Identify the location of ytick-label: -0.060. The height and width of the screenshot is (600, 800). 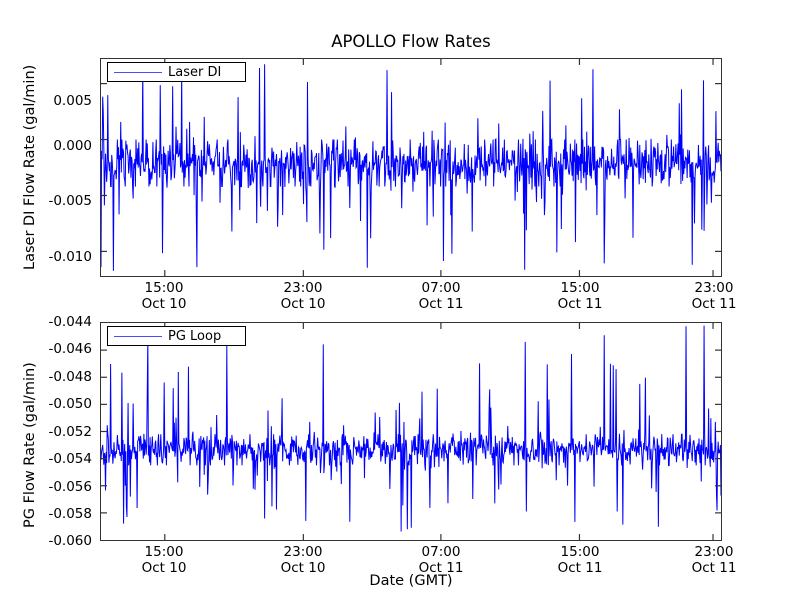
(70, 541).